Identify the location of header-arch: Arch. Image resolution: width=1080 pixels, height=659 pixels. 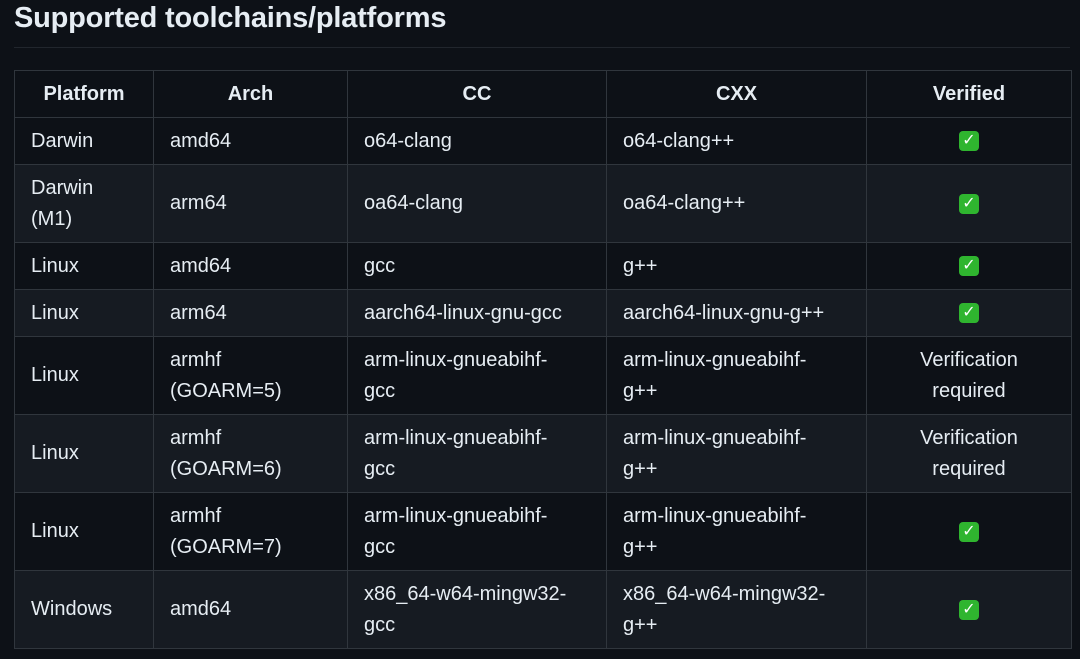
(250, 94).